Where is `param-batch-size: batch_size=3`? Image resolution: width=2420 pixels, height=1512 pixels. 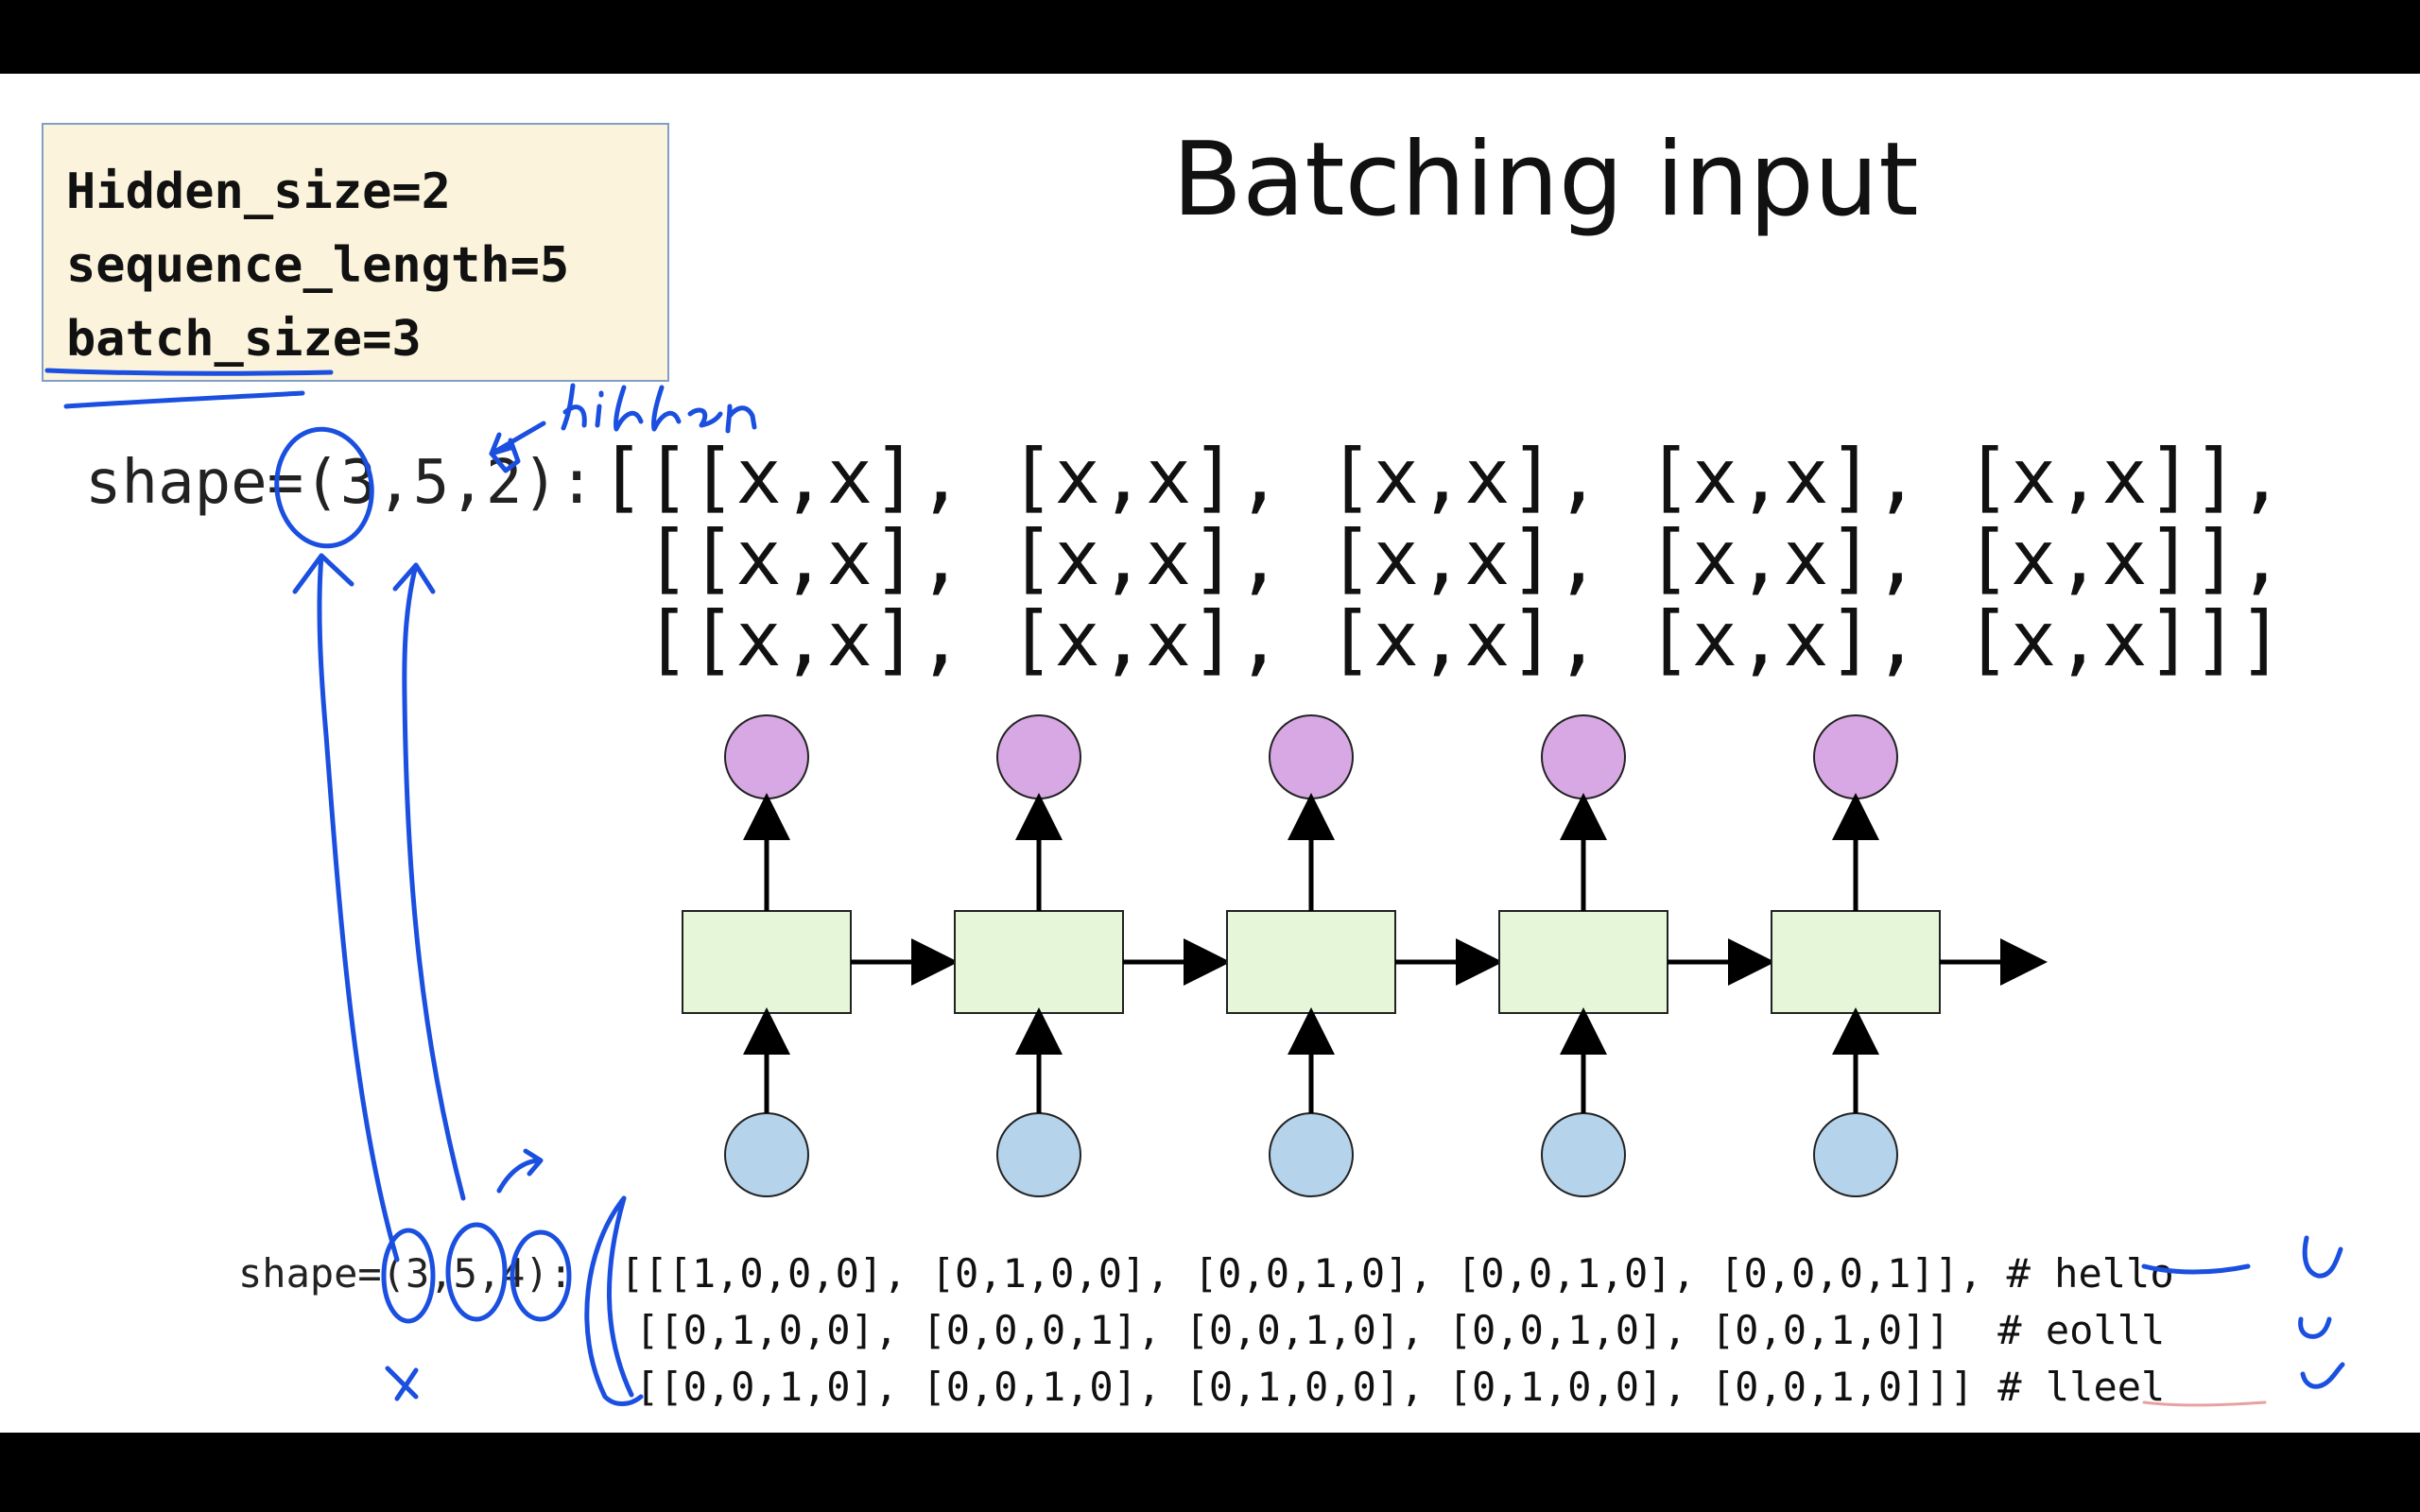
param-batch-size: batch_size=3 is located at coordinates (244, 339).